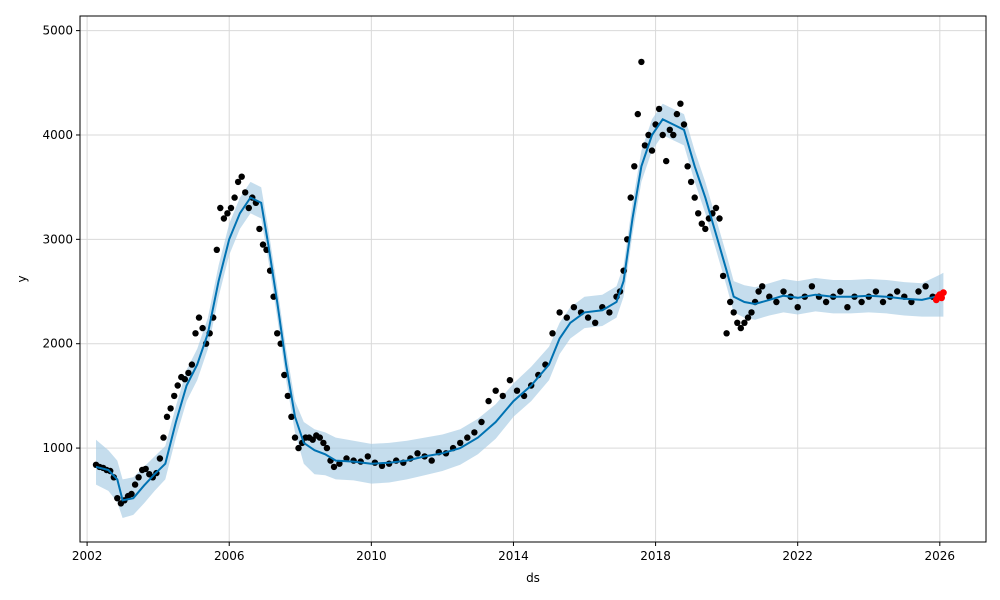  What do you see at coordinates (57, 31) in the screenshot?
I see `y-tick-label: 5000` at bounding box center [57, 31].